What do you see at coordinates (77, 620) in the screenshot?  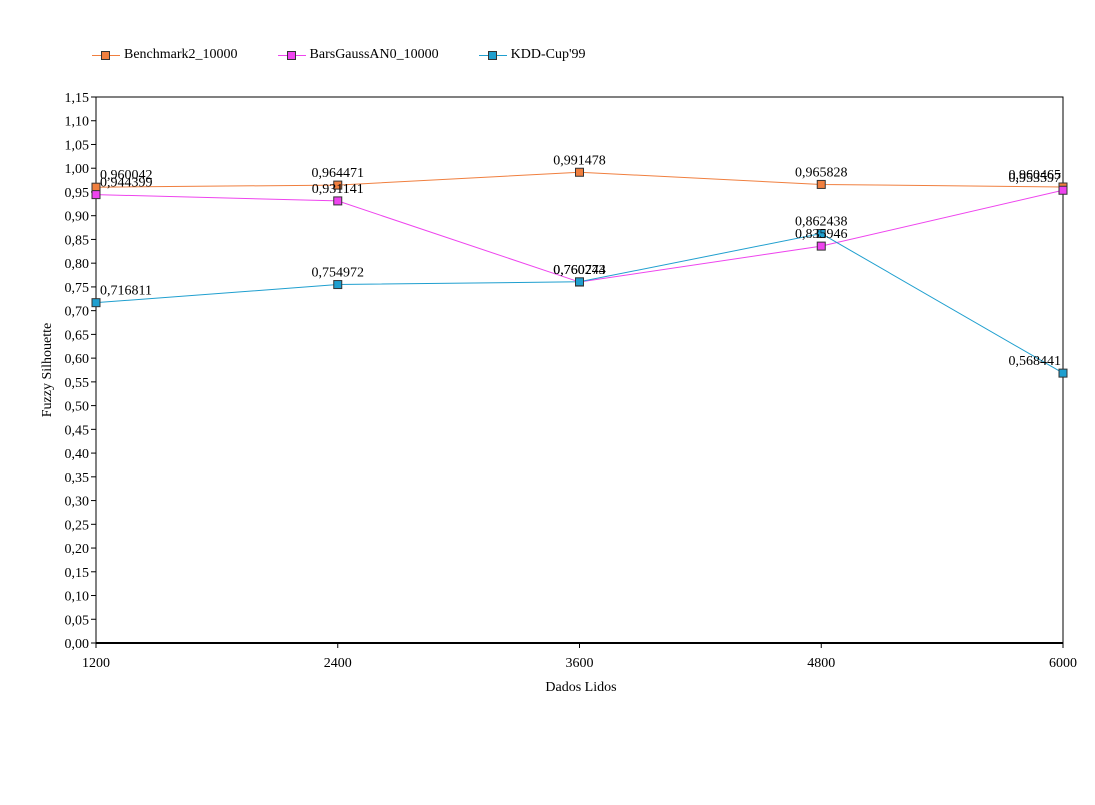 I see `y-tick-label: 0,05` at bounding box center [77, 620].